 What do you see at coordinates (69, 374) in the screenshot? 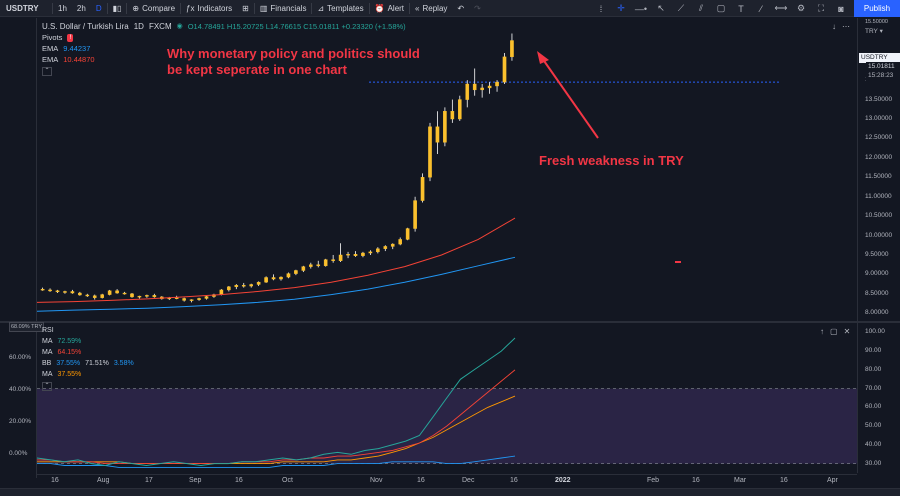
I see `rsi-ma3-value: 37.55%` at bounding box center [69, 374].